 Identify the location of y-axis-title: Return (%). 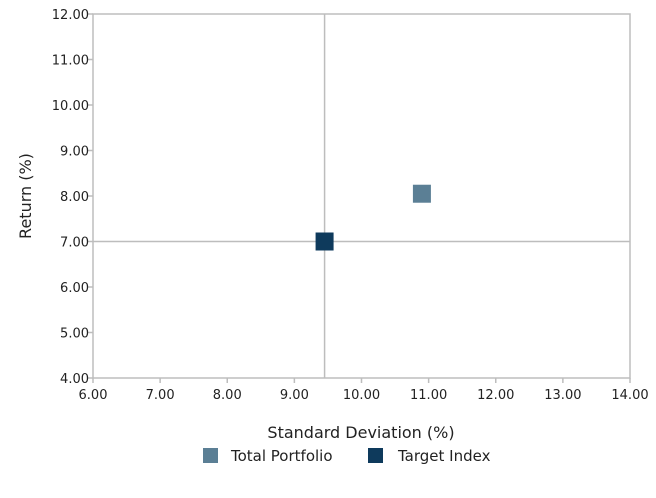
(25, 196).